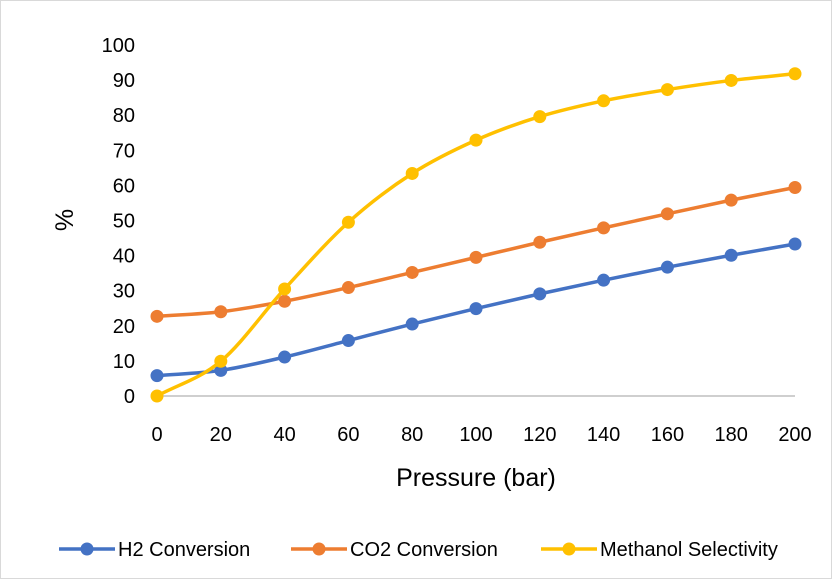  What do you see at coordinates (124, 292) in the screenshot?
I see `y-tick-label: 30` at bounding box center [124, 292].